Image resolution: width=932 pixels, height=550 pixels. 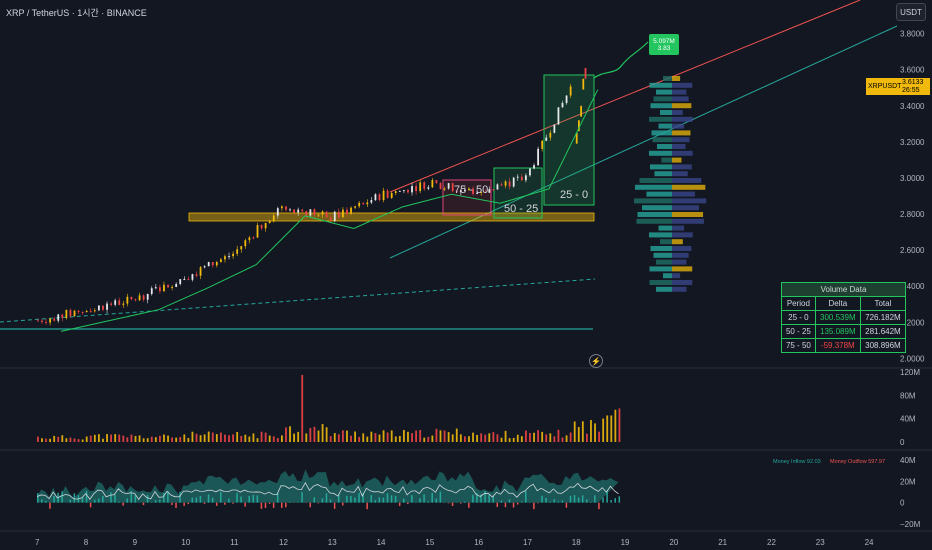 What do you see at coordinates (911, 12) in the screenshot?
I see `currency-button: USDT` at bounding box center [911, 12].